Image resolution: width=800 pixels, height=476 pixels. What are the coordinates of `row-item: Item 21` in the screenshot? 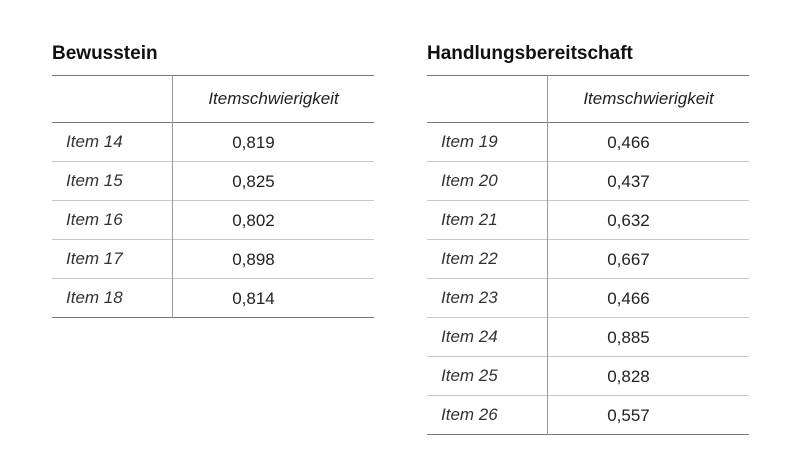 It's located at (487, 220).